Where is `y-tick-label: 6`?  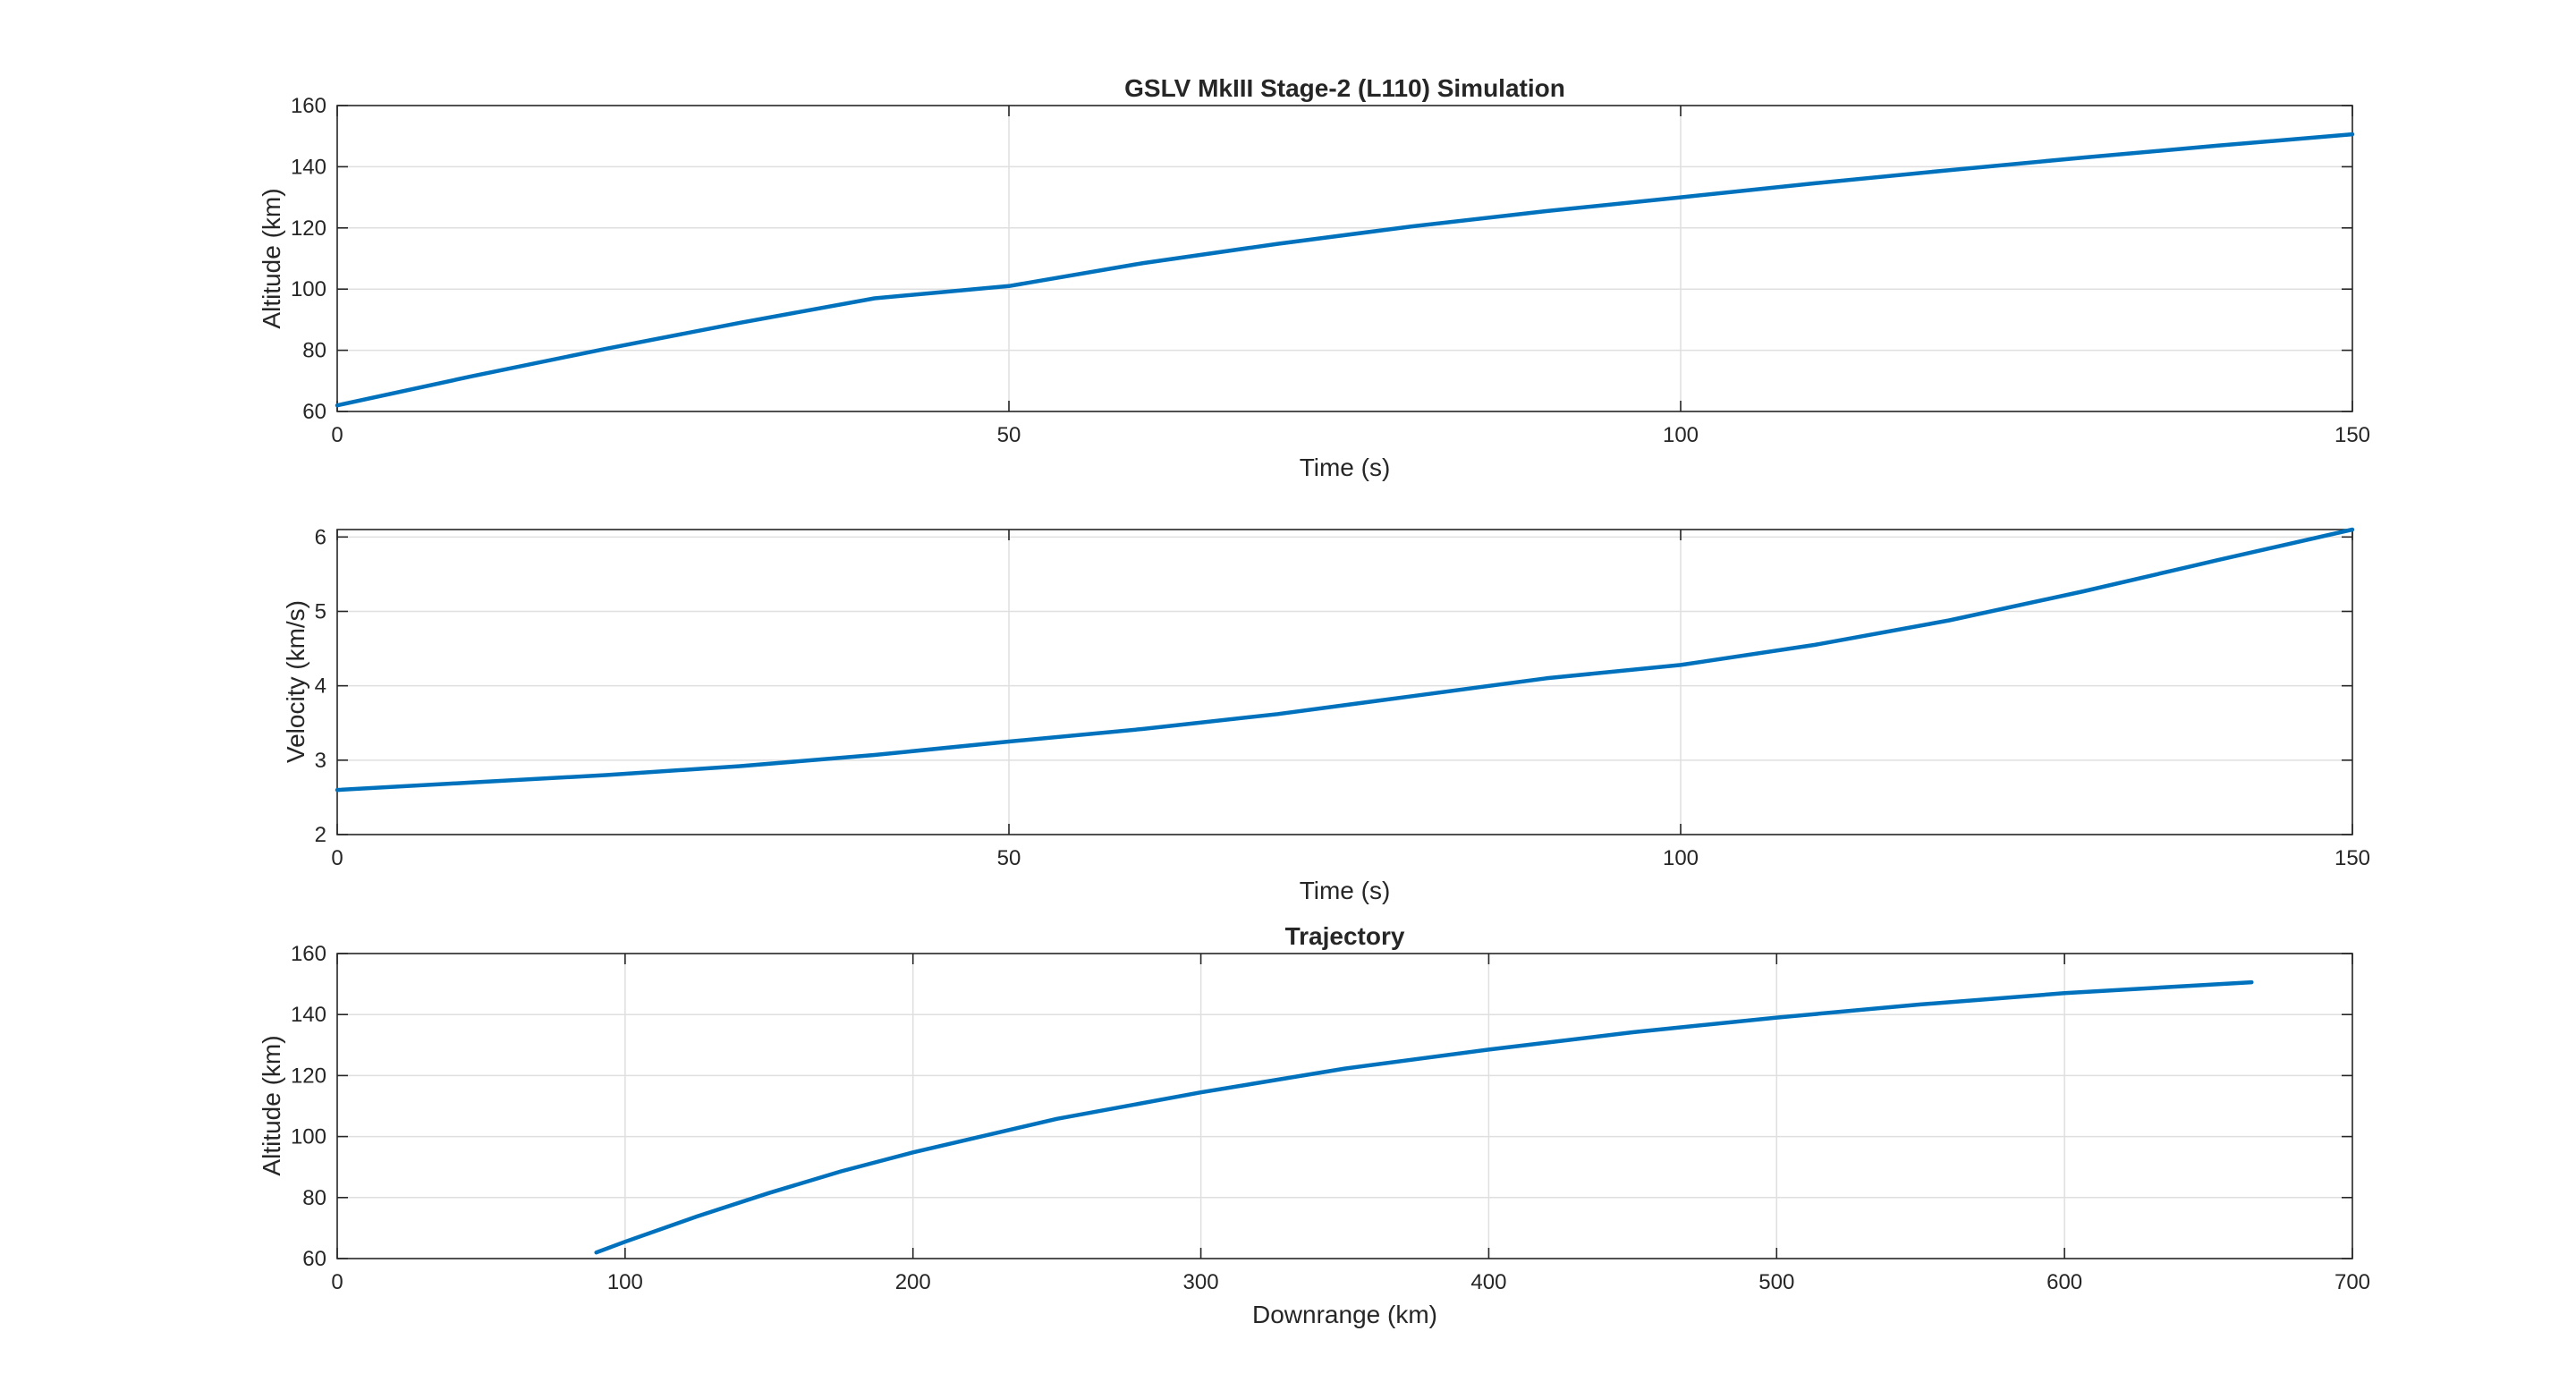
y-tick-label: 6 is located at coordinates (320, 537).